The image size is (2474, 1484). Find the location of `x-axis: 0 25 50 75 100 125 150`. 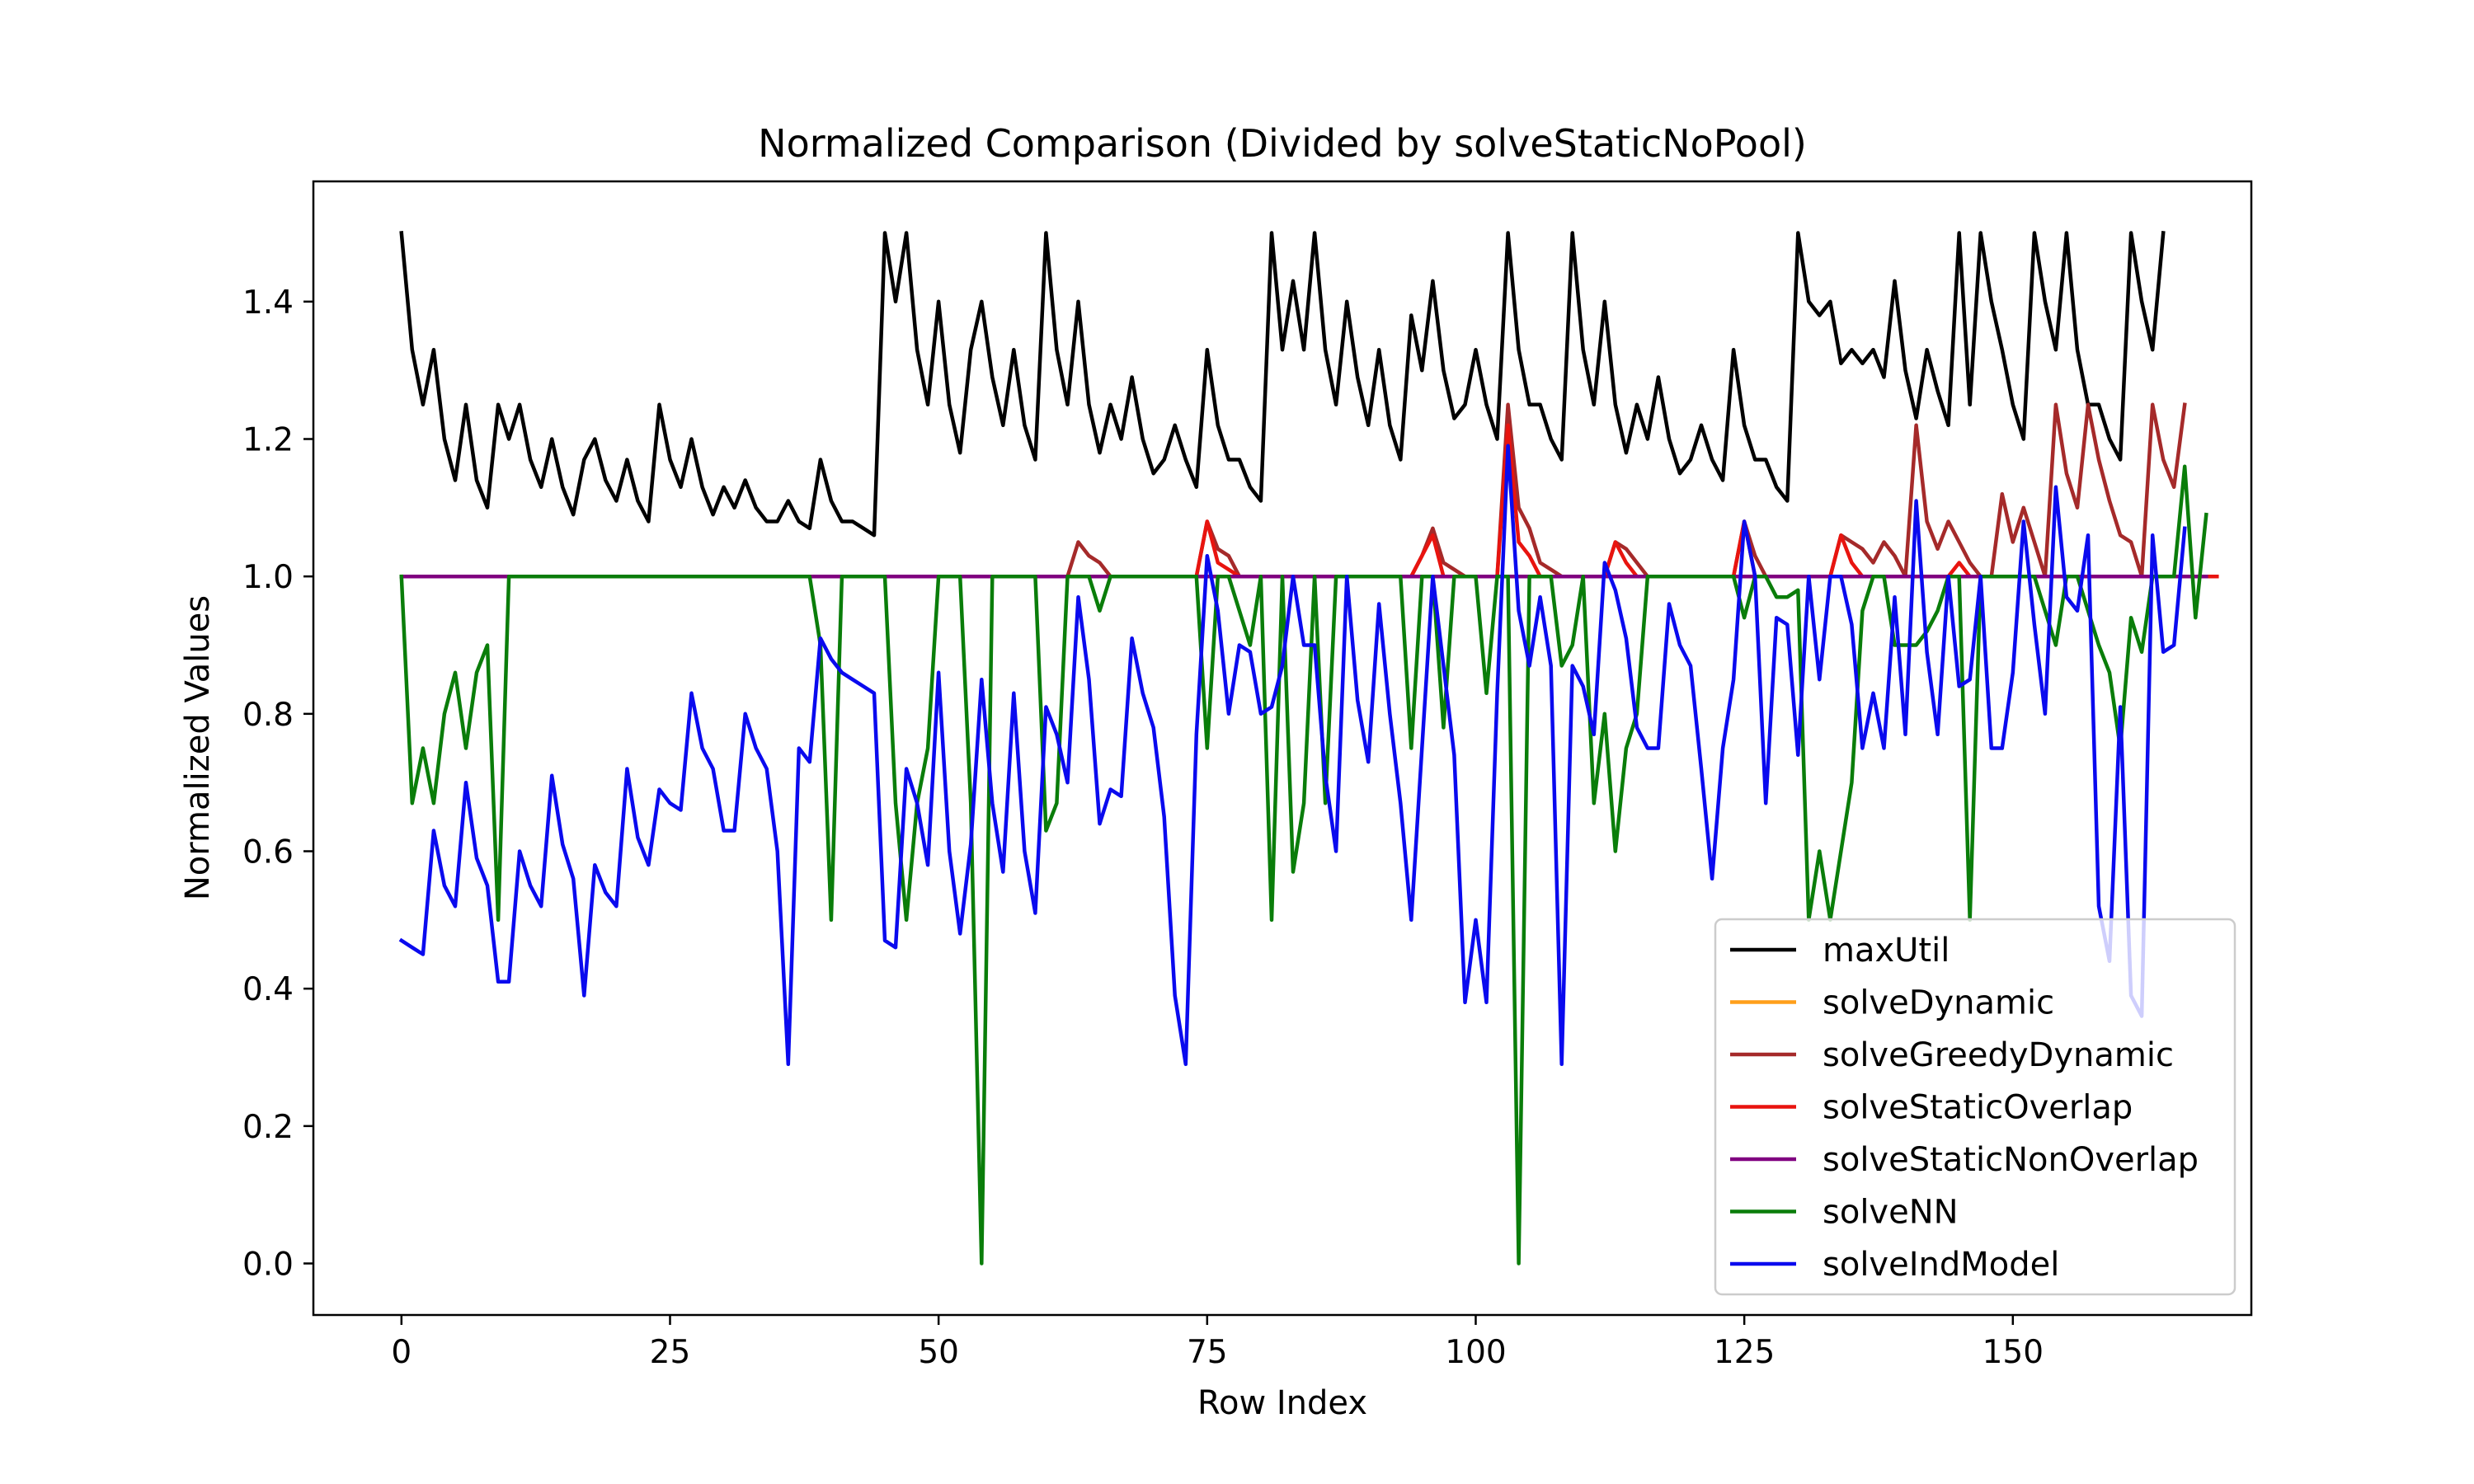

x-axis: 0 25 50 75 100 125 150 is located at coordinates (1217, 1343).